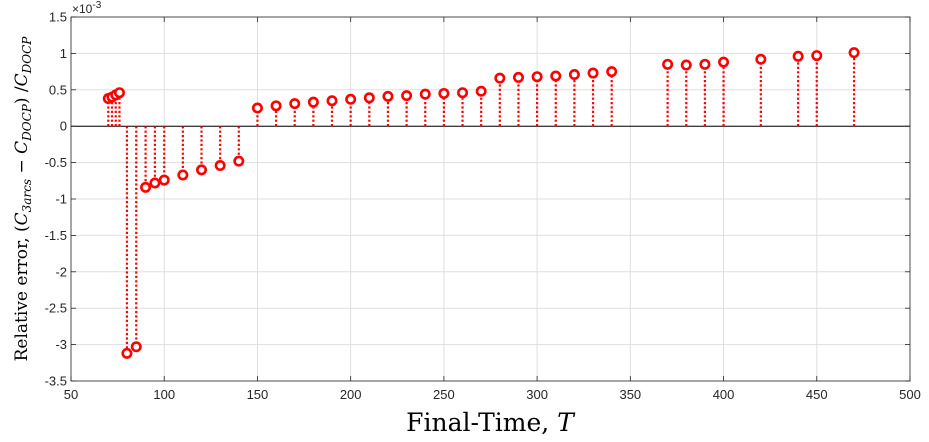 Image resolution: width=929 pixels, height=442 pixels. What do you see at coordinates (164, 394) in the screenshot?
I see `x-tick-label: 100` at bounding box center [164, 394].